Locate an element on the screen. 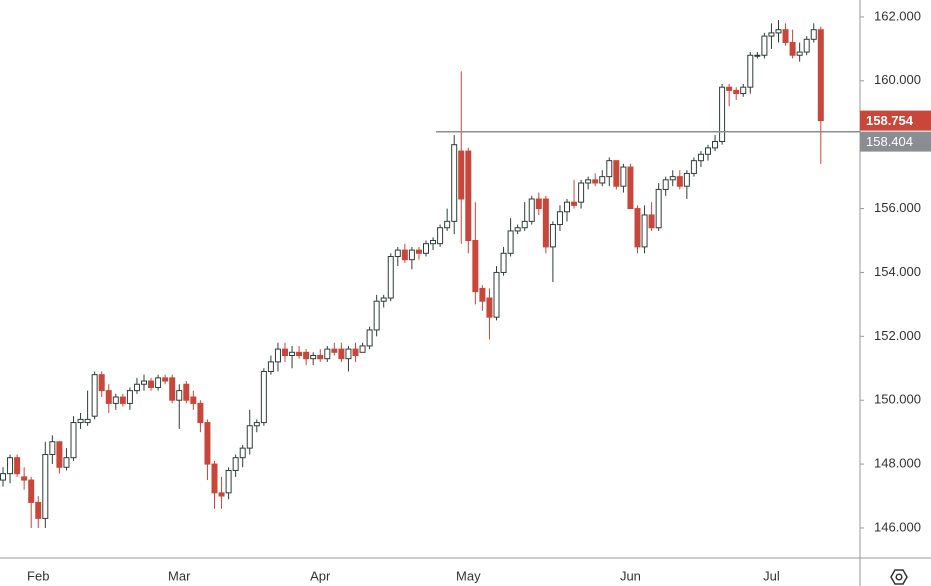  x-tick-label: Mar is located at coordinates (179, 575).